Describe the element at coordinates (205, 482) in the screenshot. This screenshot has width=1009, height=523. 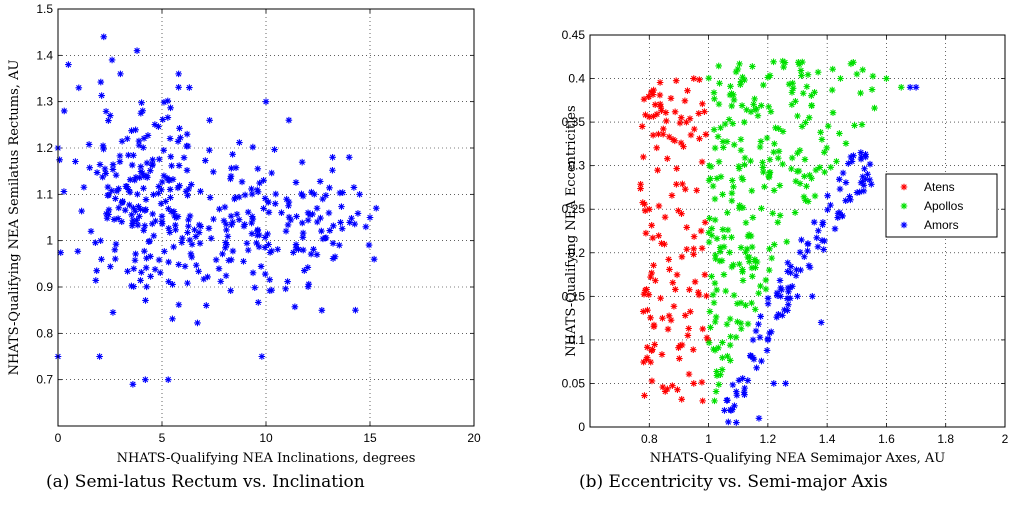
I see `caption-a: (a) Semi-latus Rectum vs. Inclination` at that location.